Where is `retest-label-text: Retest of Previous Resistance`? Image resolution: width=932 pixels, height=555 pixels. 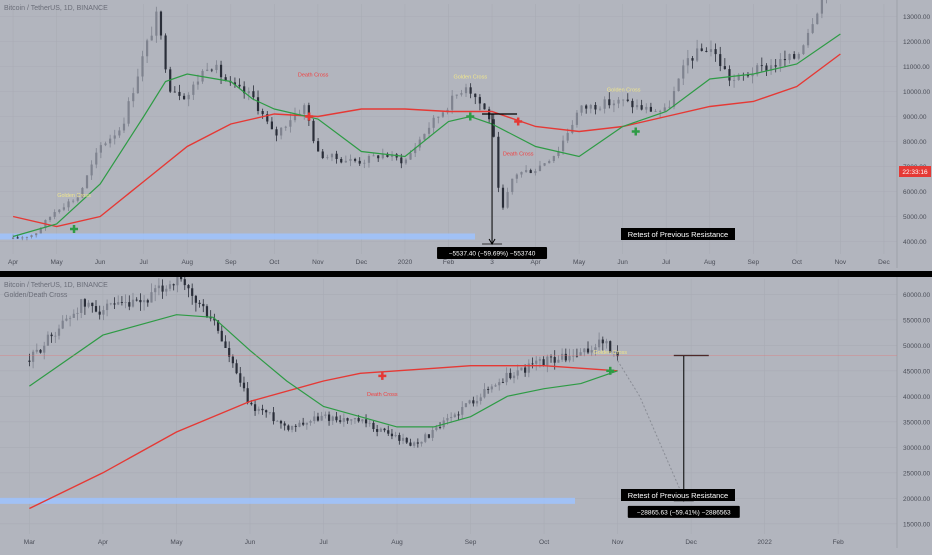
retest-label-text: Retest of Previous Resistance is located at coordinates (678, 234).